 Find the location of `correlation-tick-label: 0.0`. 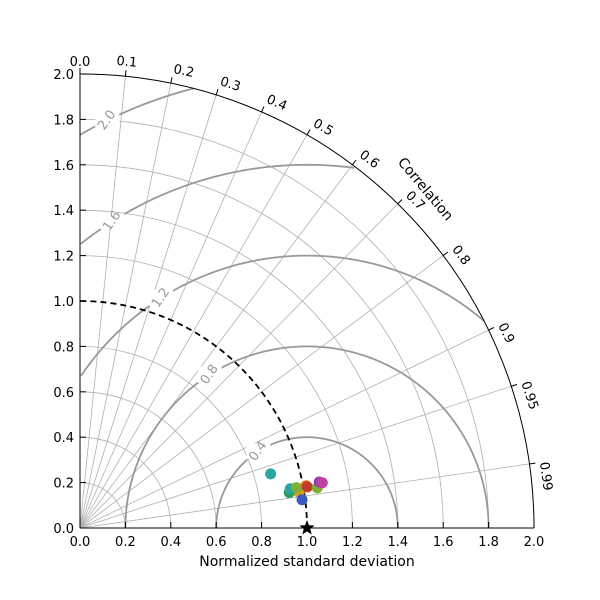

correlation-tick-label: 0.0 is located at coordinates (80, 62).